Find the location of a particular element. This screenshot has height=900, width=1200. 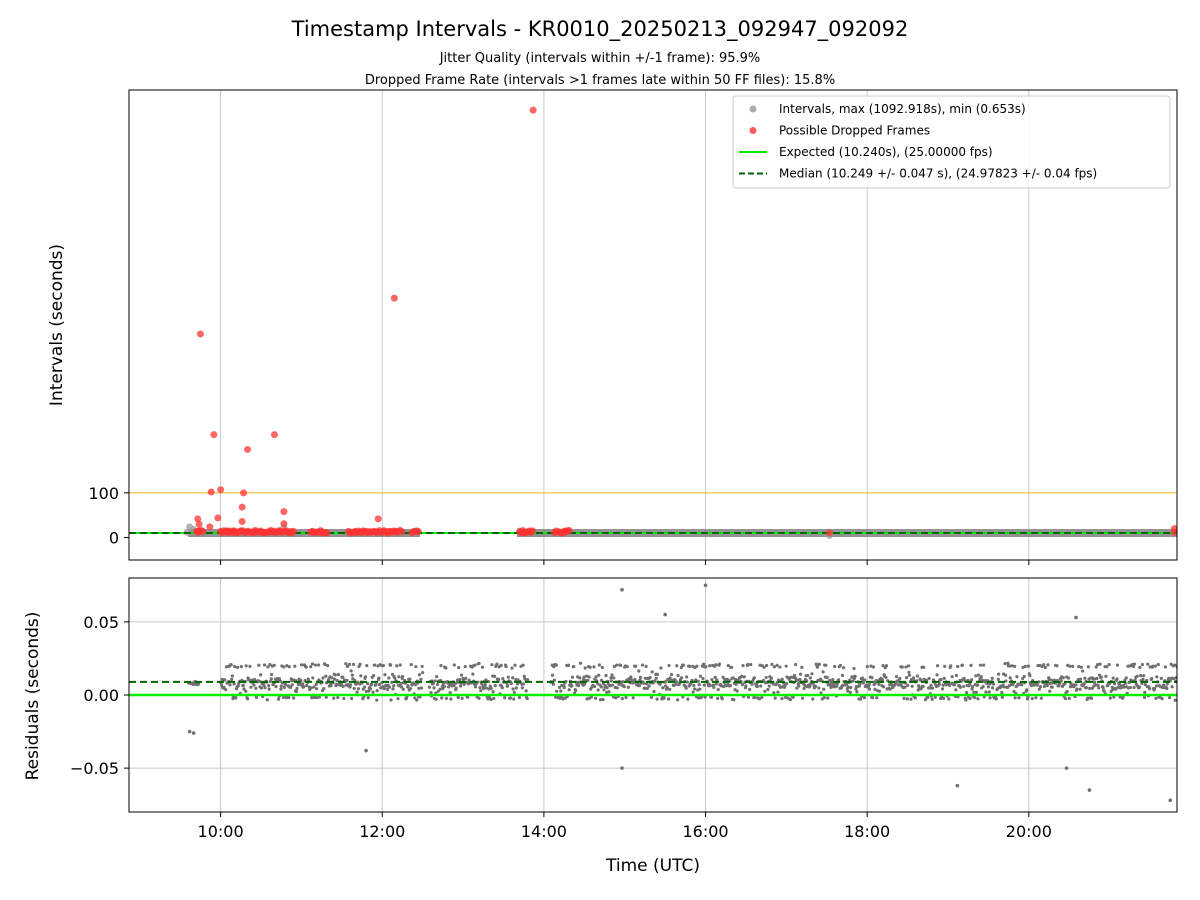

x-axis-label-time: Time (UTC) is located at coordinates (652, 866).